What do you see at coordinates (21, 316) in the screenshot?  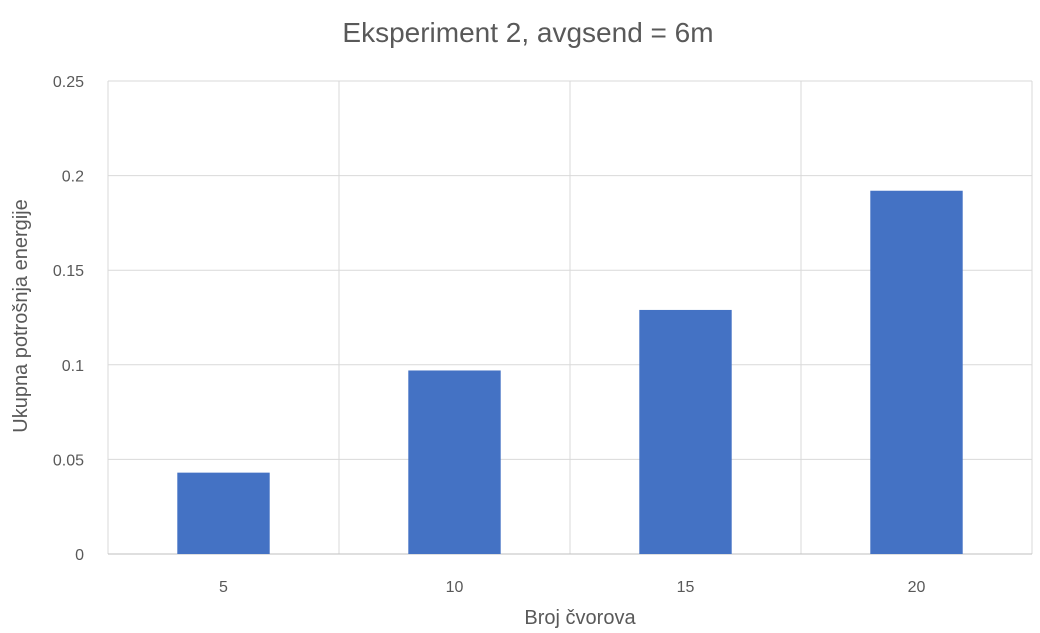 I see `y-axis-label: Ukupna potrošnja energije` at bounding box center [21, 316].